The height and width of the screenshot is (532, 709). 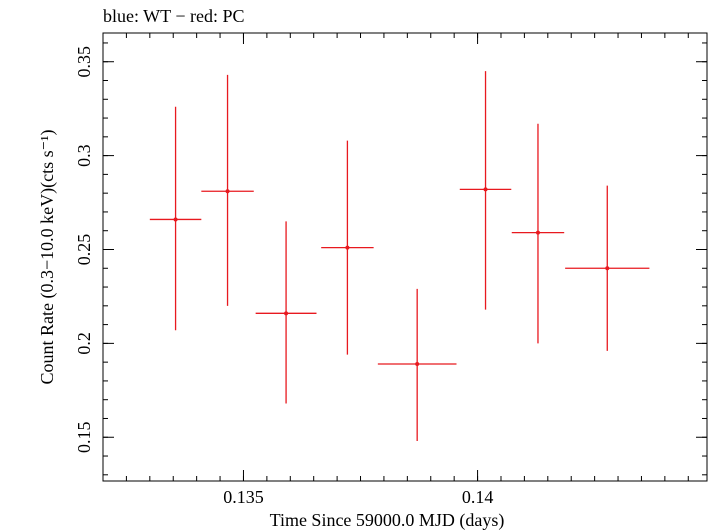 I want to click on y-tick-label: 0.35, so click(x=84, y=62).